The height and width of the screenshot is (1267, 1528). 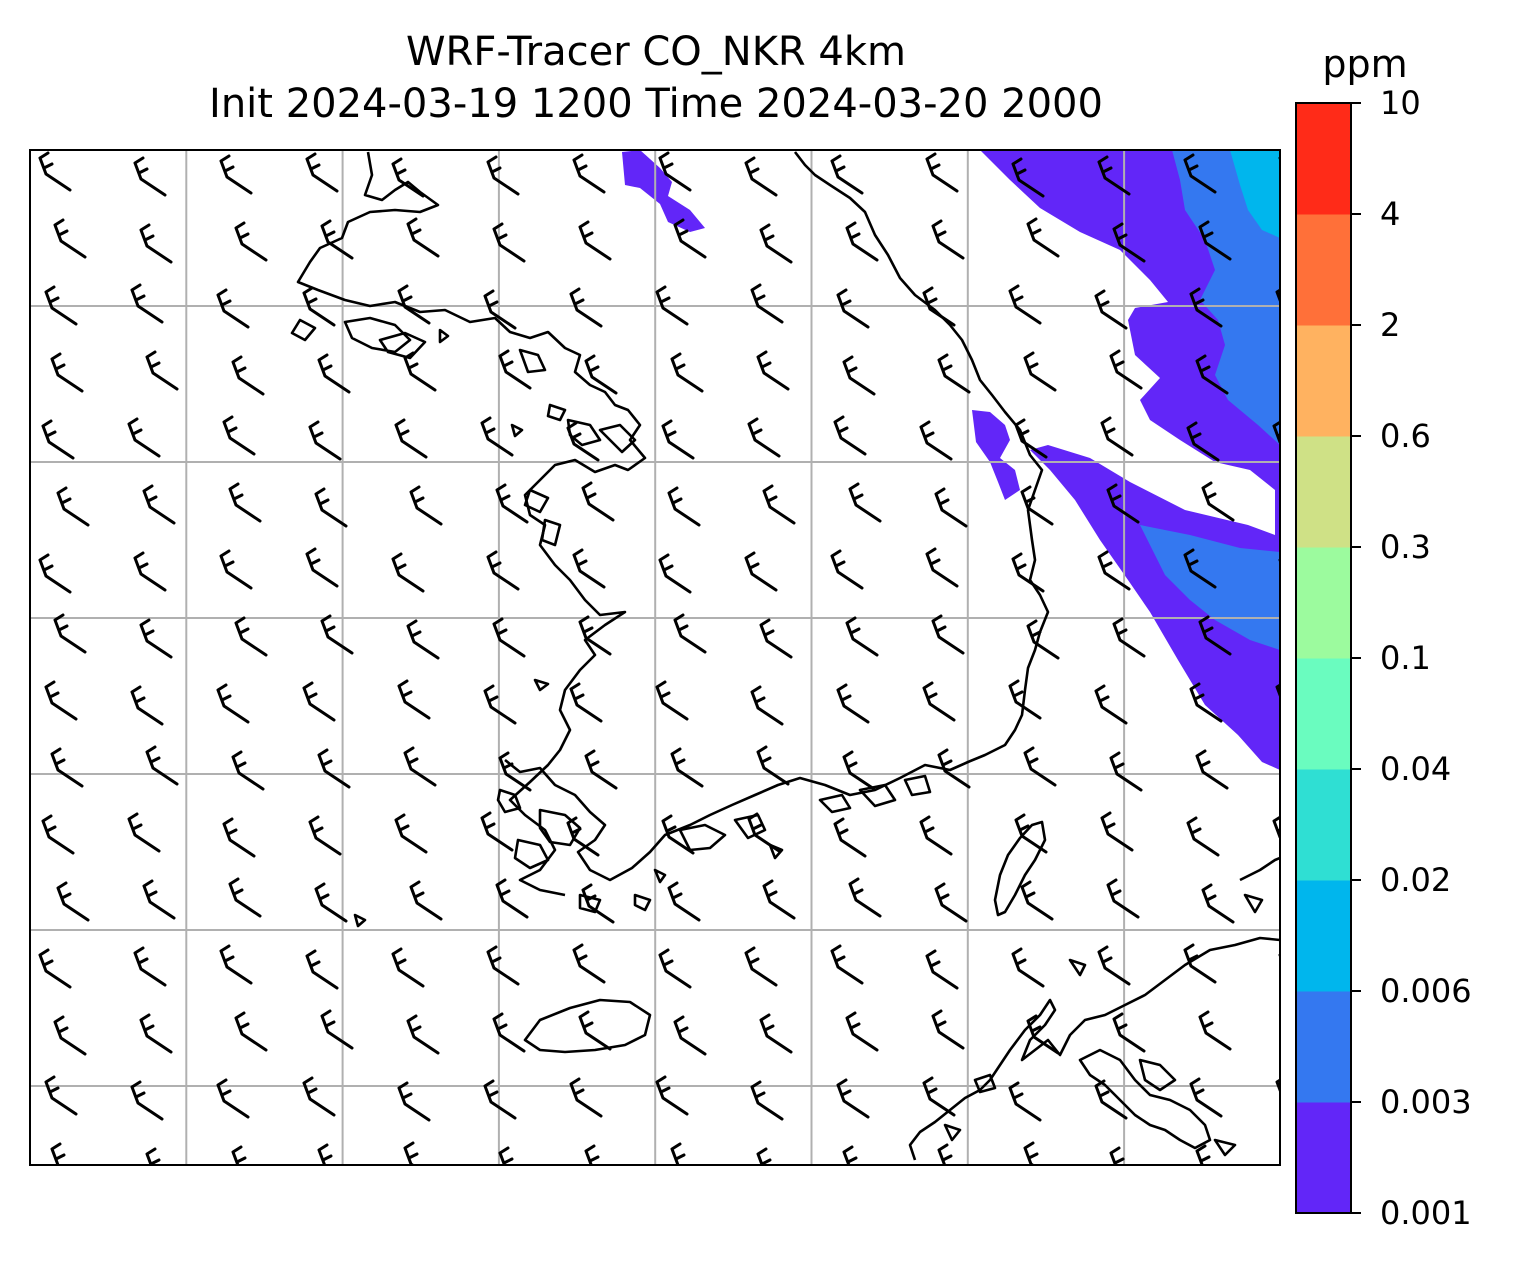 I want to click on plume-mid-band-east, so click(x=1226, y=297).